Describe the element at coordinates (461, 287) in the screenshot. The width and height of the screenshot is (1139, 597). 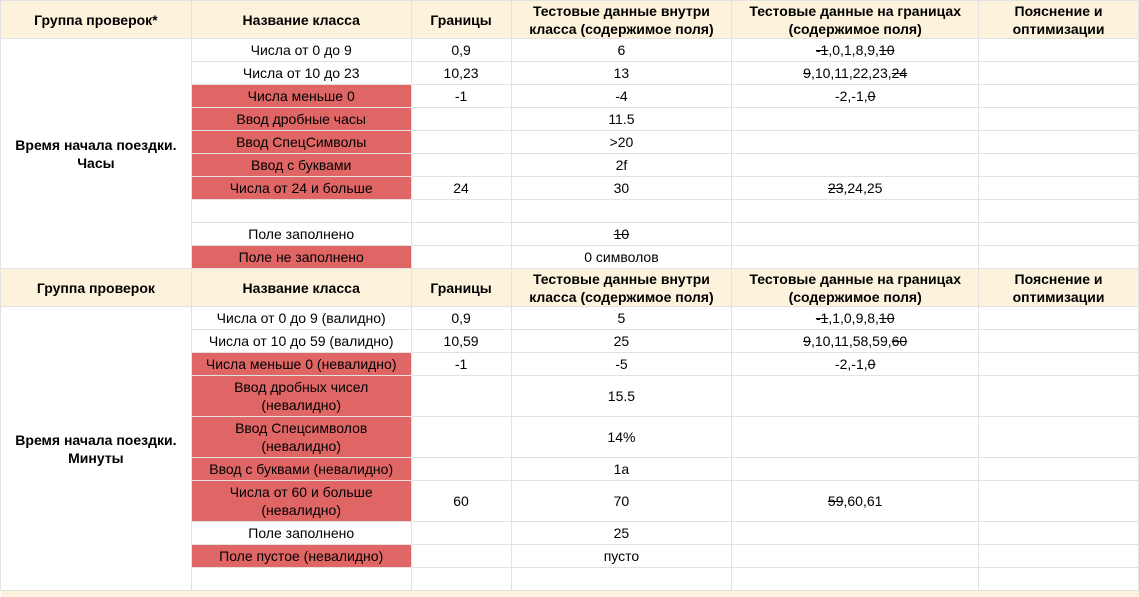
I see `header-bounds: Границы` at that location.